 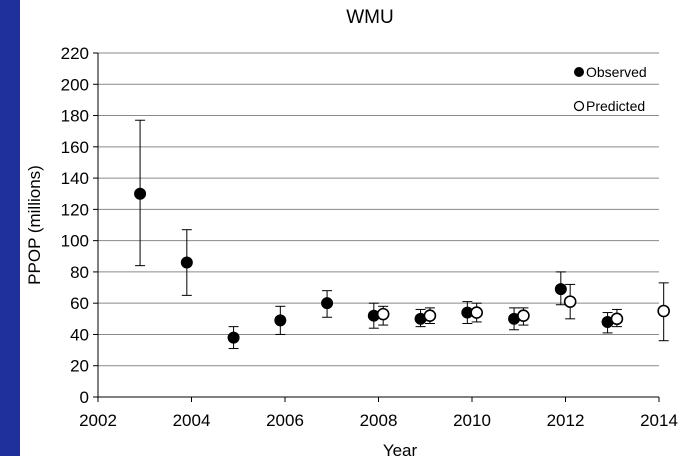 What do you see at coordinates (579, 106) in the screenshot?
I see `legend-predicted-marker` at bounding box center [579, 106].